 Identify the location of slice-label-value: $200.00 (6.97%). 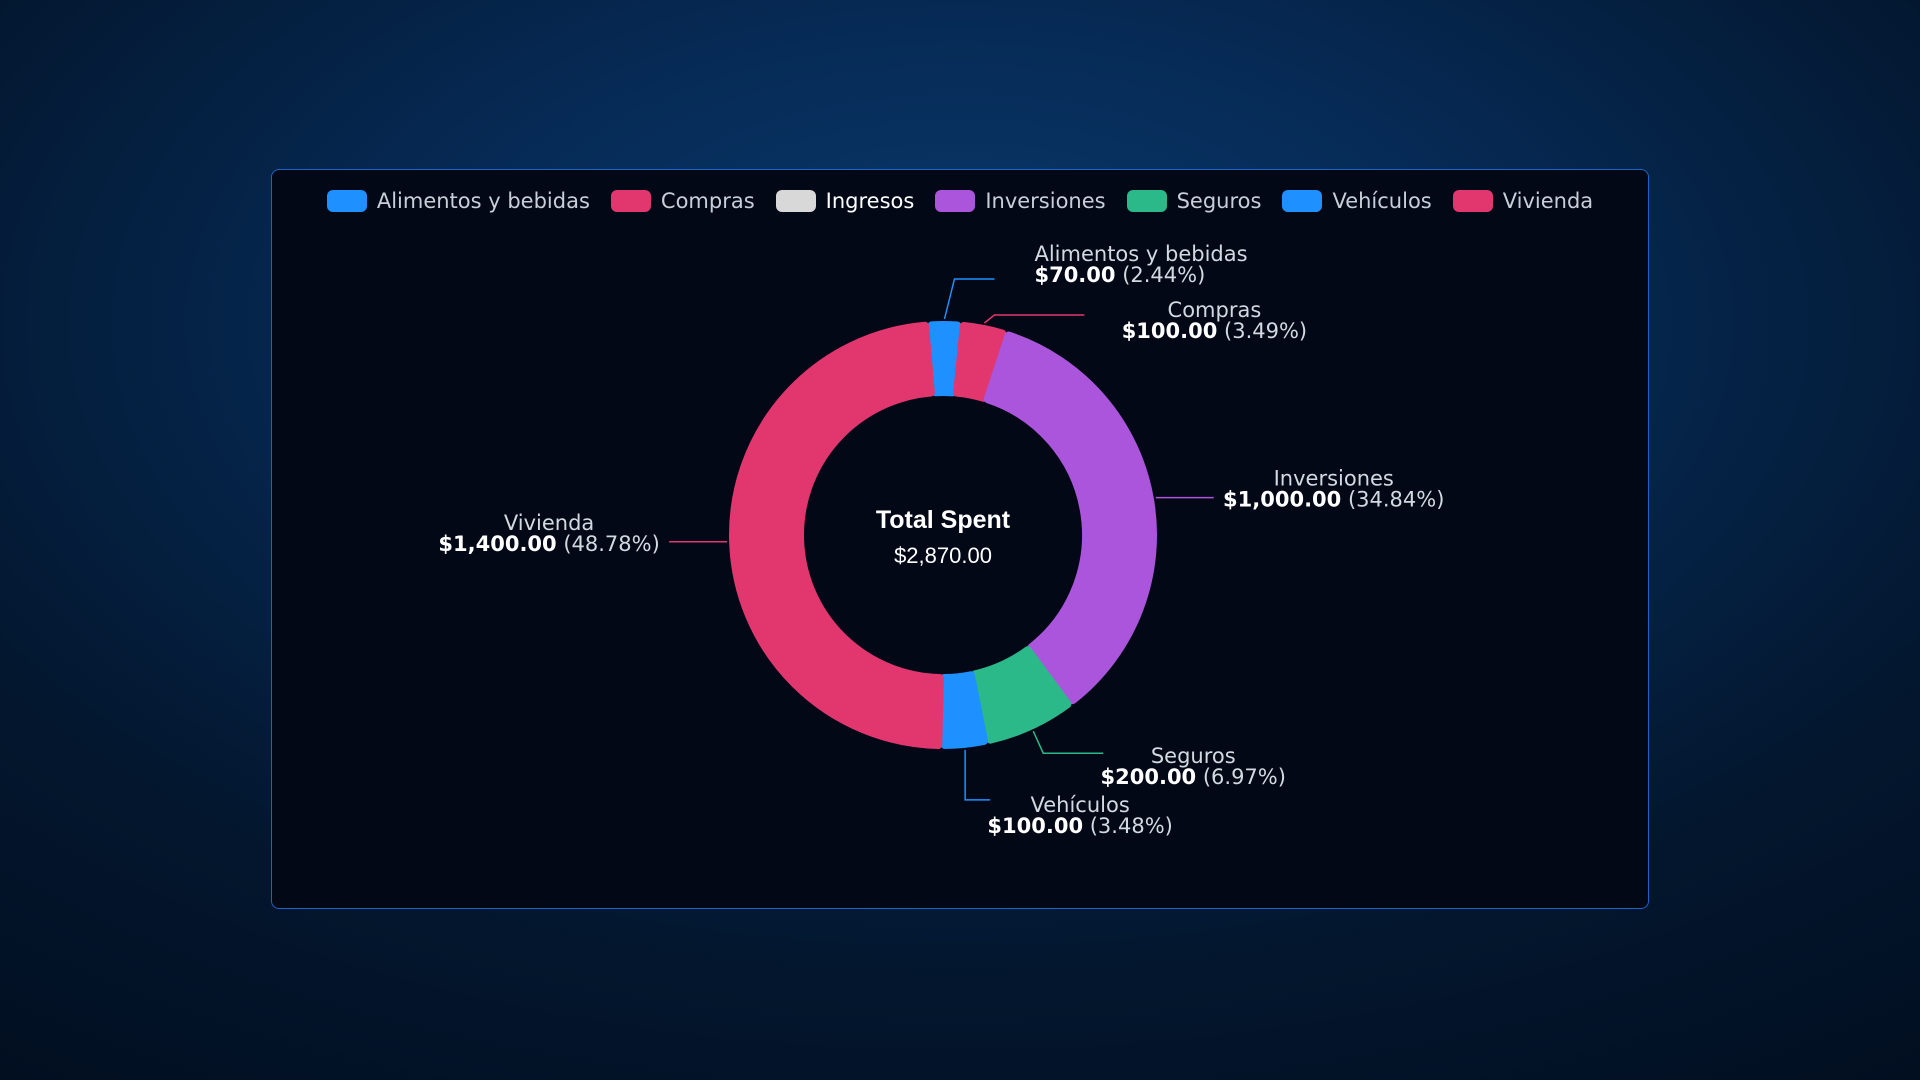
(1193, 777).